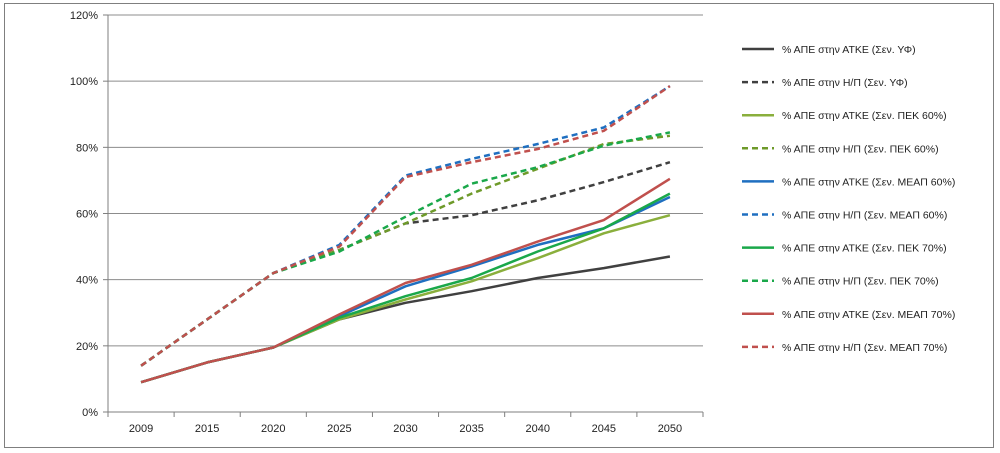 Image resolution: width=1000 pixels, height=453 pixels. What do you see at coordinates (471, 429) in the screenshot?
I see `x-tick-label: 2035` at bounding box center [471, 429].